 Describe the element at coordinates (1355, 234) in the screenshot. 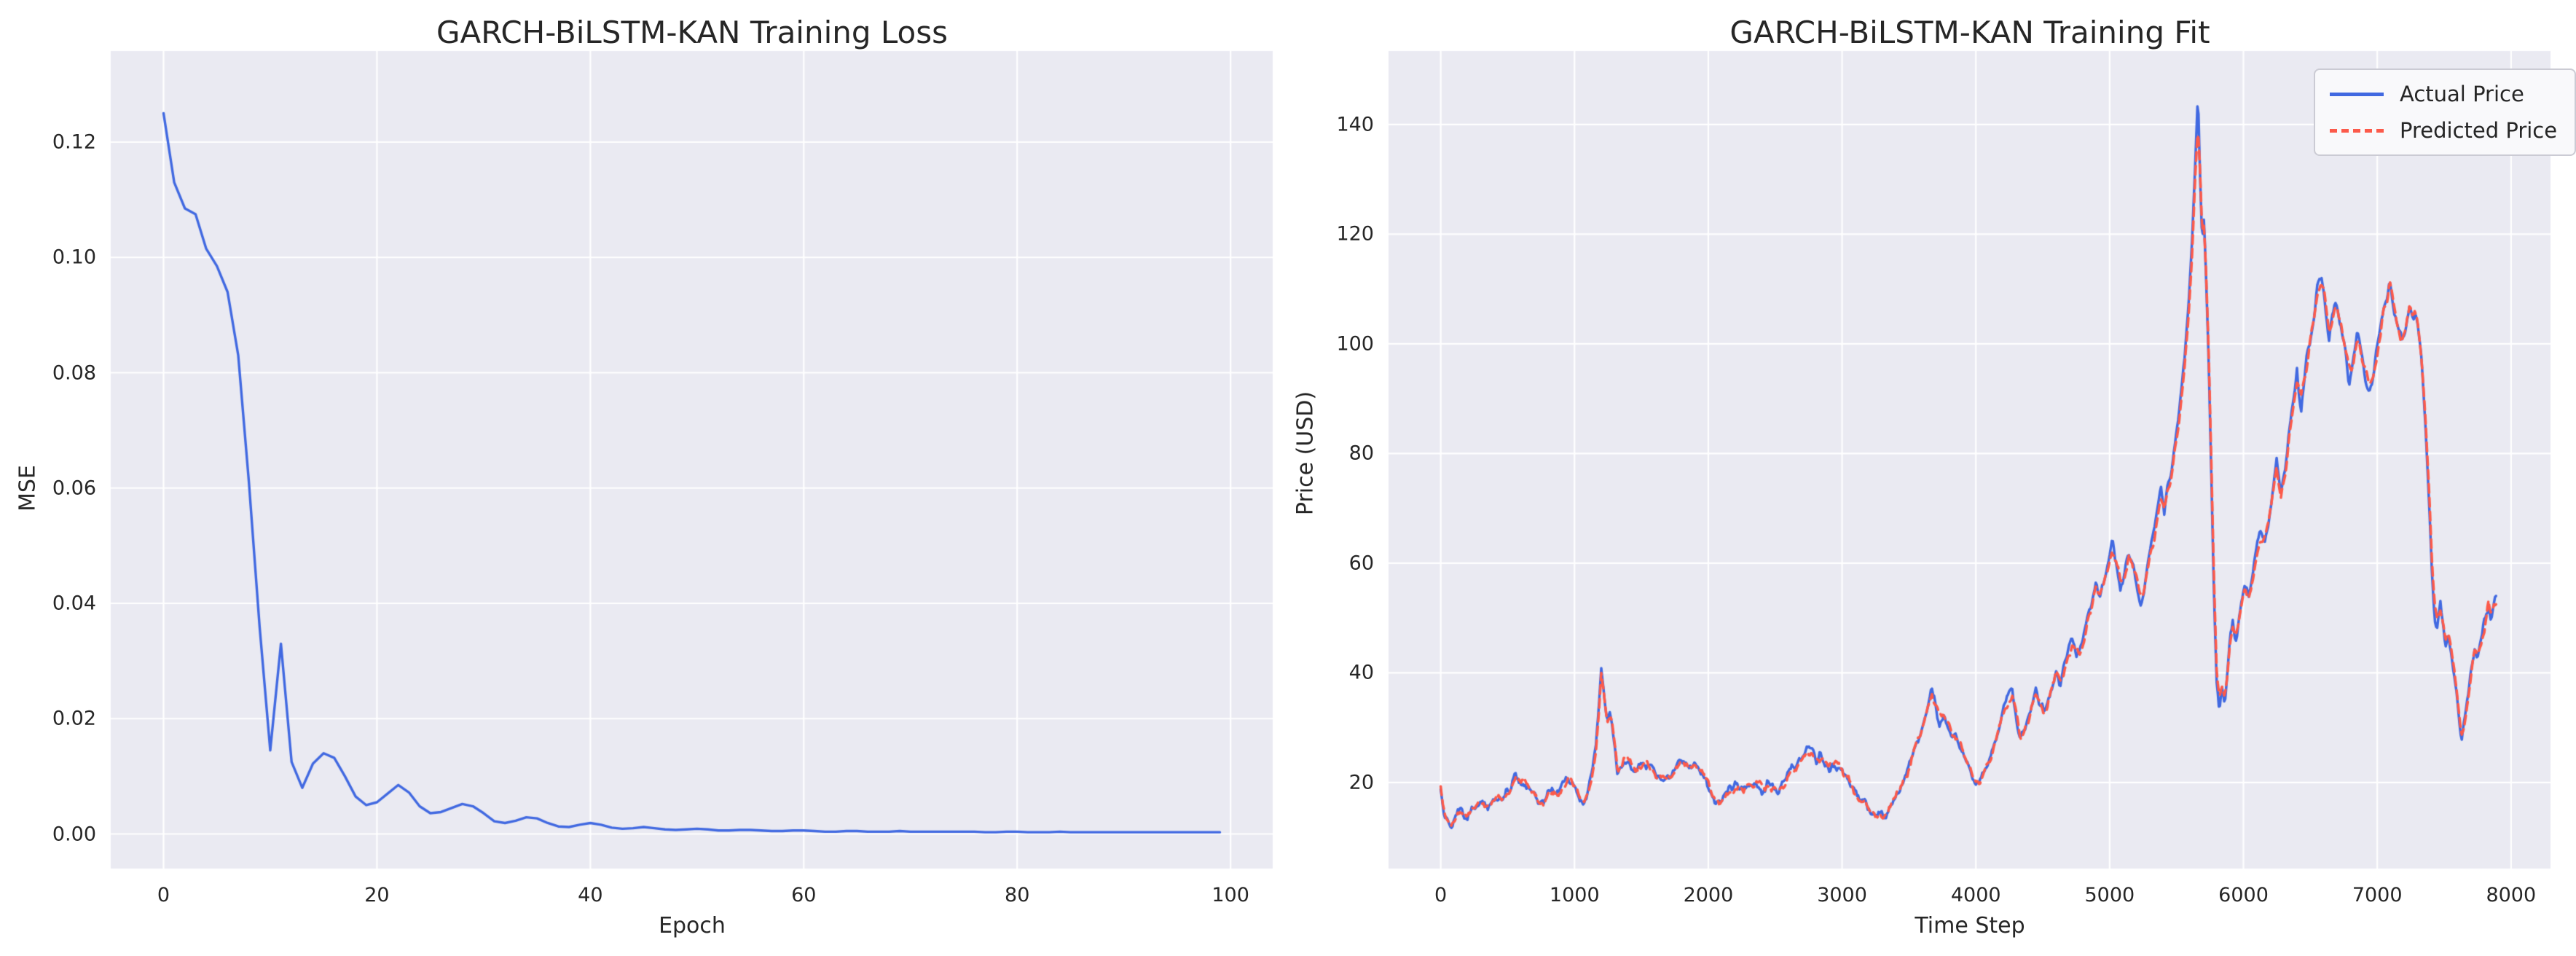

I see `y-tick-label: 120` at that location.